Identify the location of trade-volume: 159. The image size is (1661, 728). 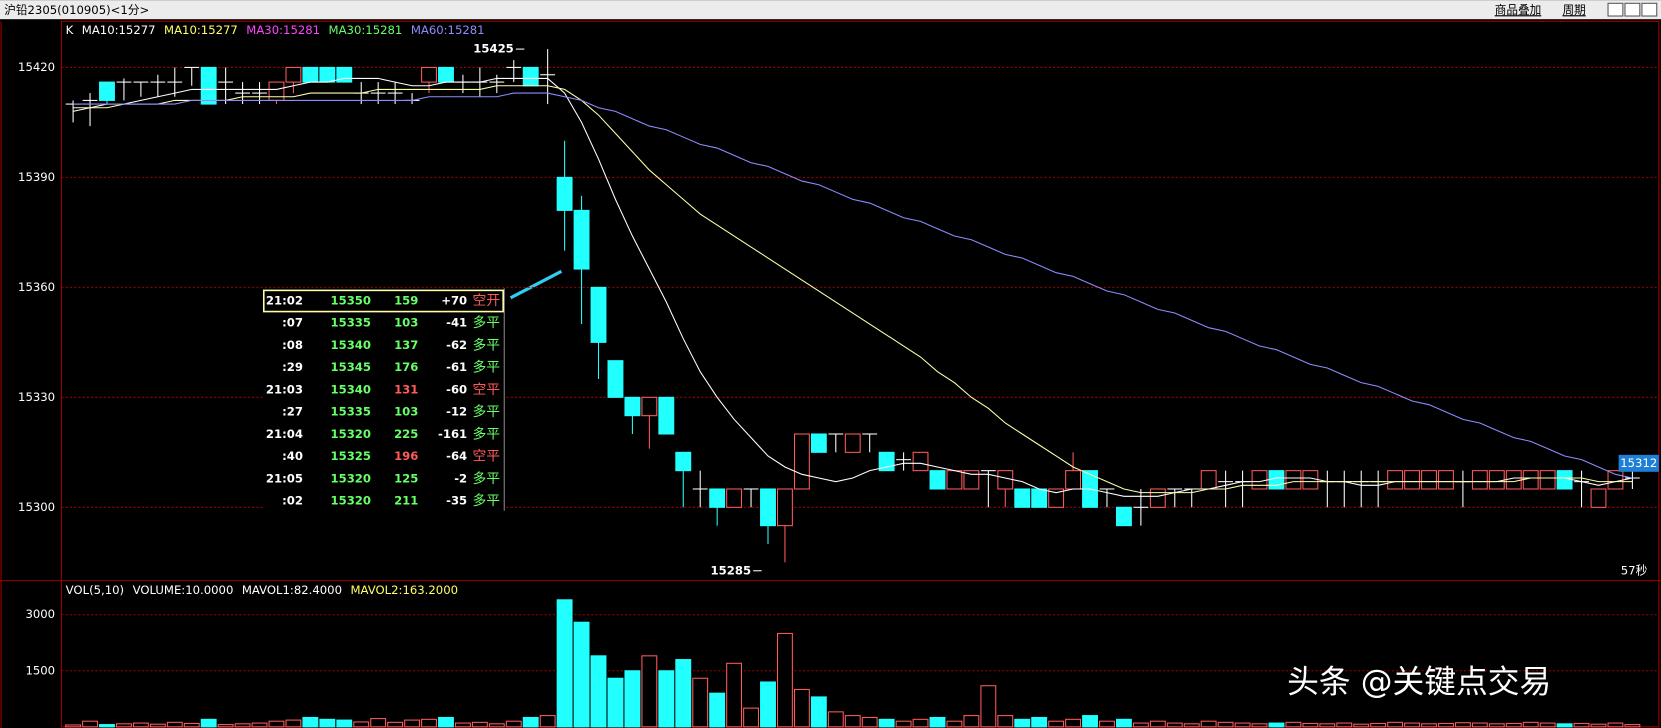
(406, 300).